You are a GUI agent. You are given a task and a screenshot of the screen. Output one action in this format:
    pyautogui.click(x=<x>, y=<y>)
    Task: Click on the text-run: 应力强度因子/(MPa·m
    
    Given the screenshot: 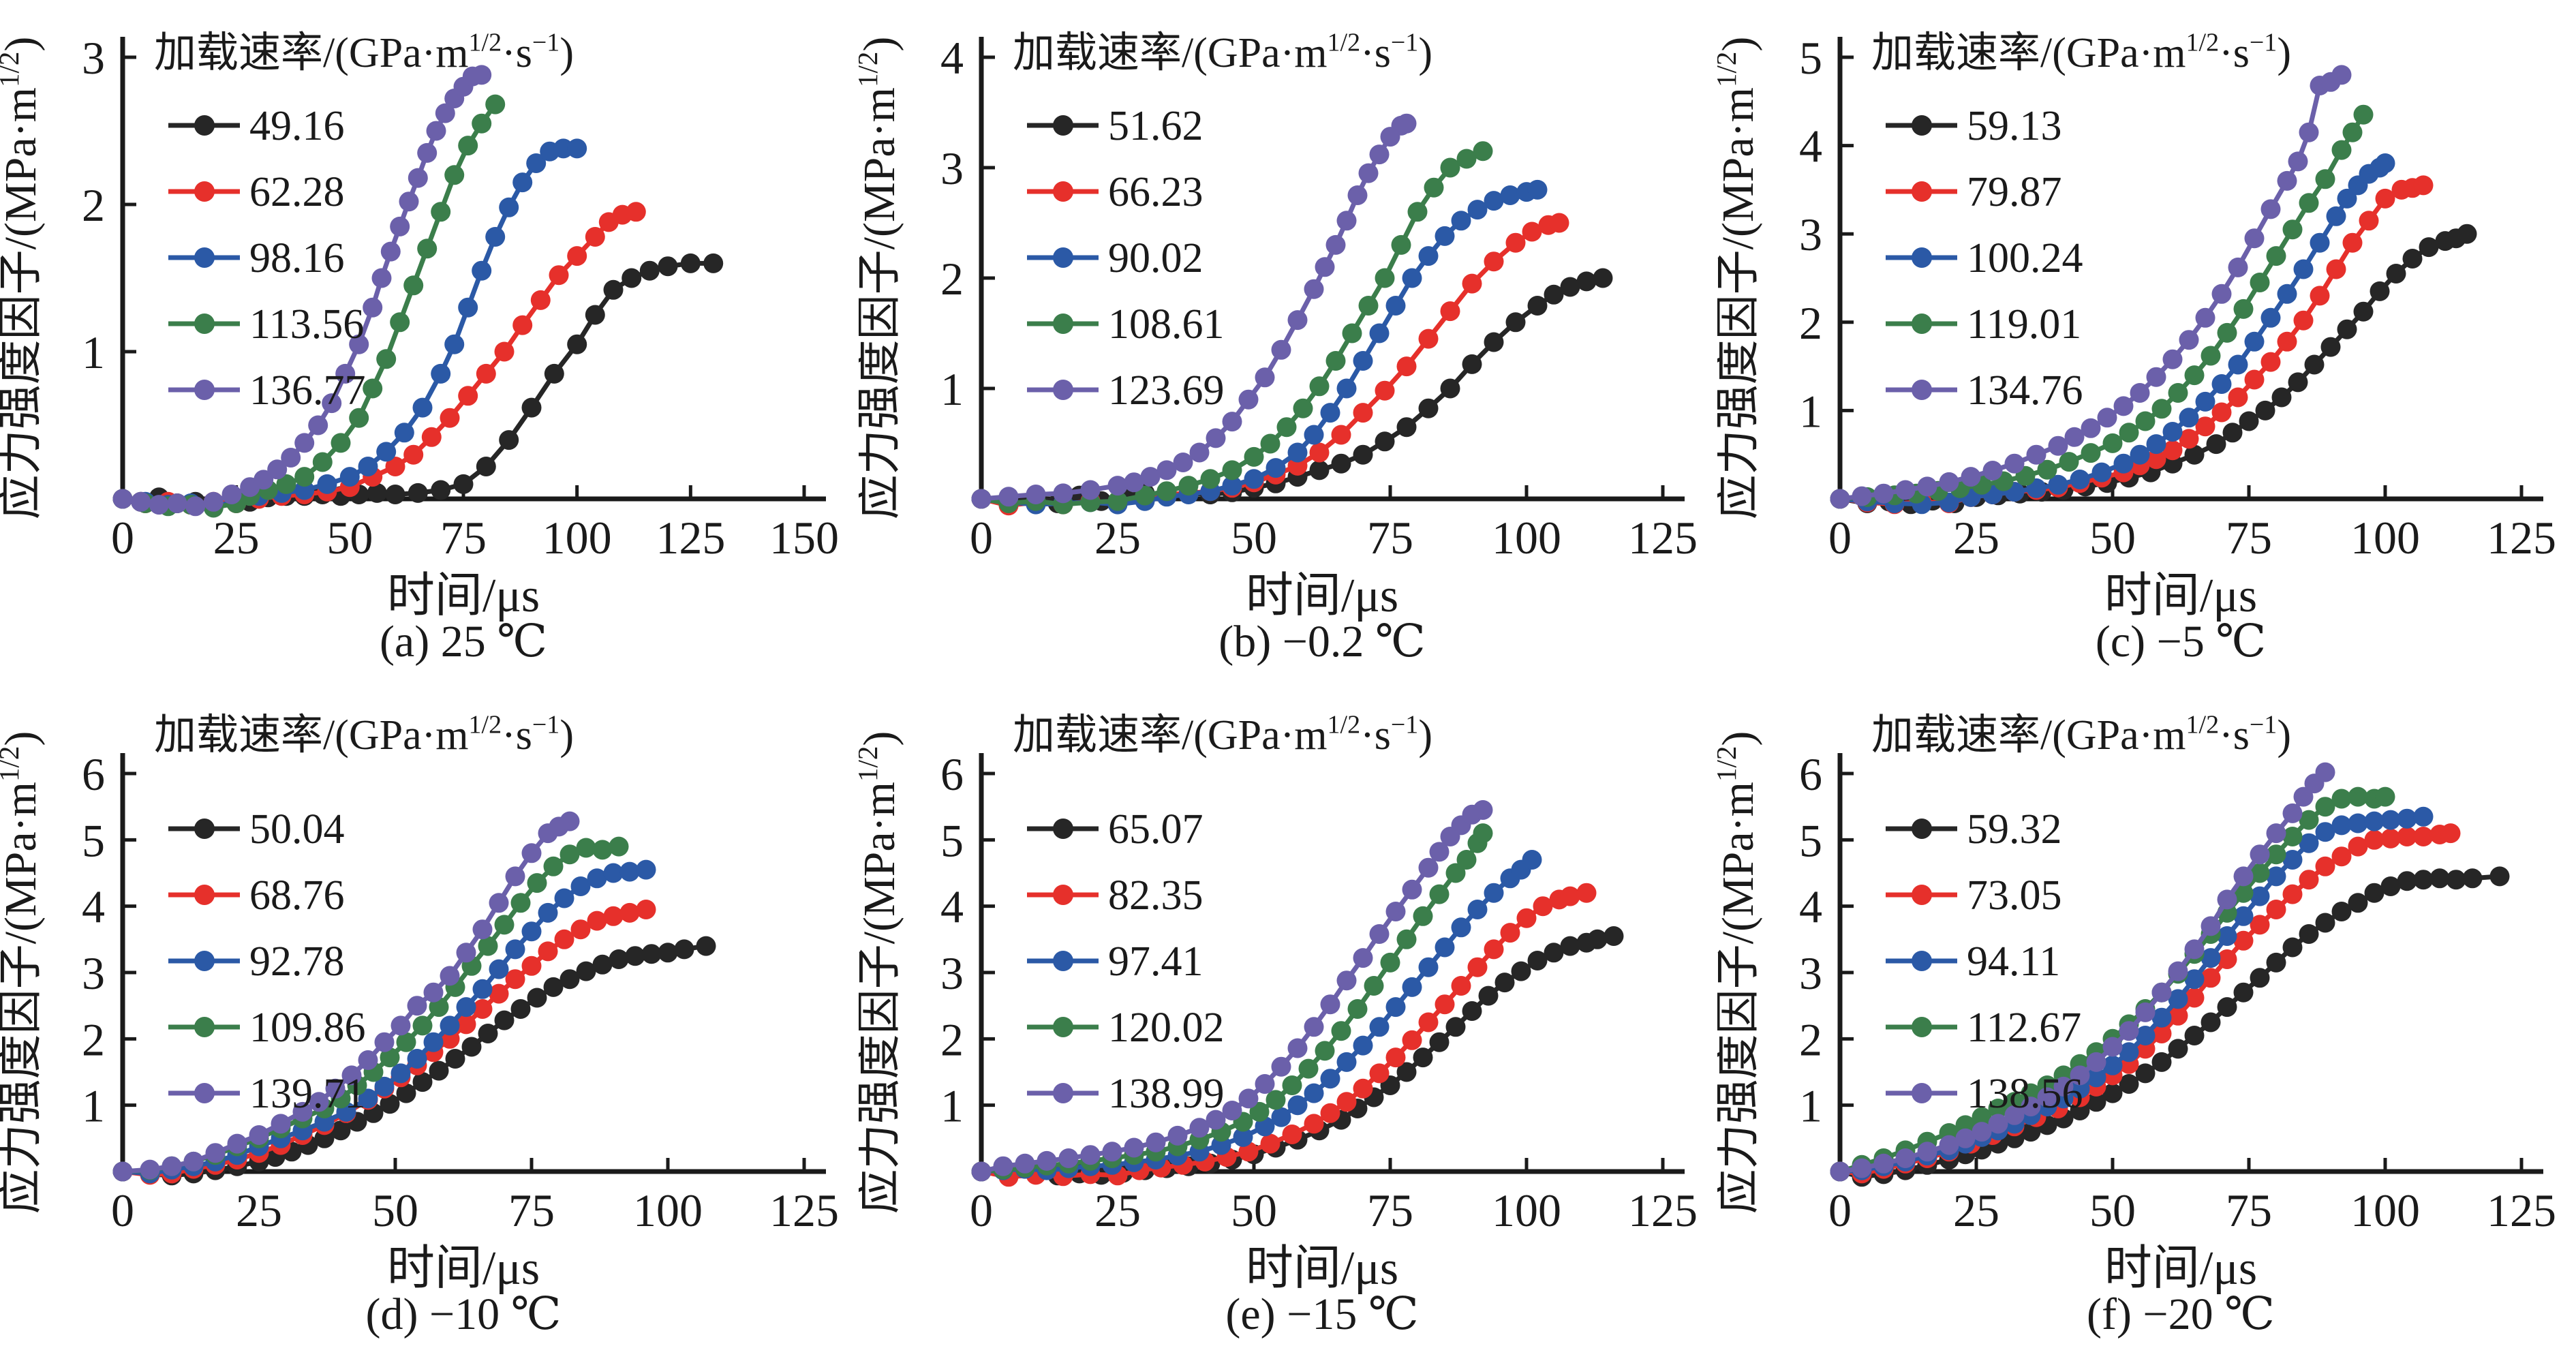 What is the action you would take?
    pyautogui.click(x=1740, y=998)
    